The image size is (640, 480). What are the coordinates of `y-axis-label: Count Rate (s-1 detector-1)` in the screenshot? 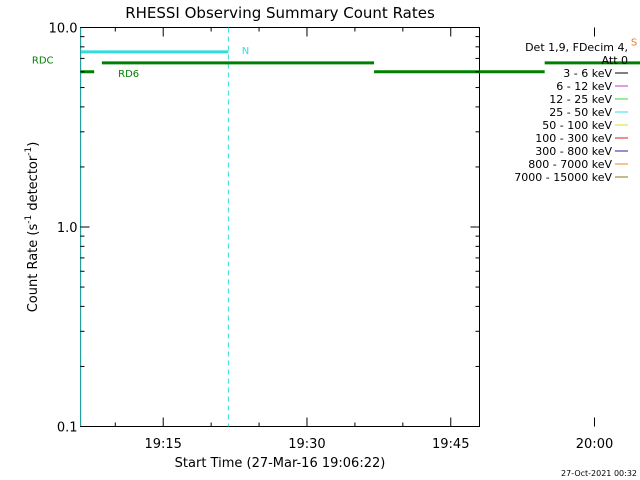 It's located at (32, 227).